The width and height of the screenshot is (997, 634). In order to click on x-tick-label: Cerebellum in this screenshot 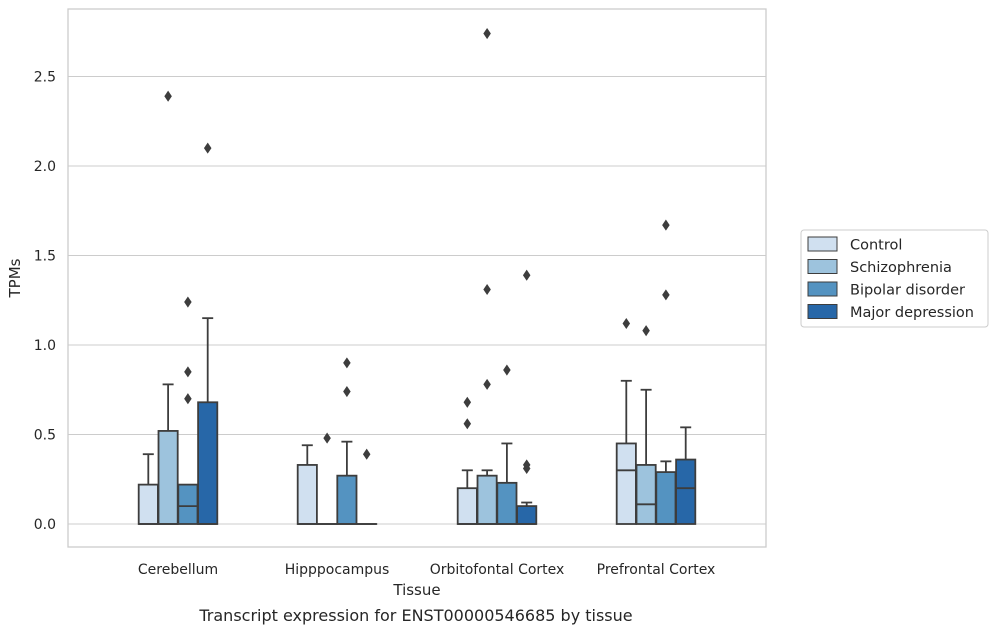, I will do `click(178, 570)`.